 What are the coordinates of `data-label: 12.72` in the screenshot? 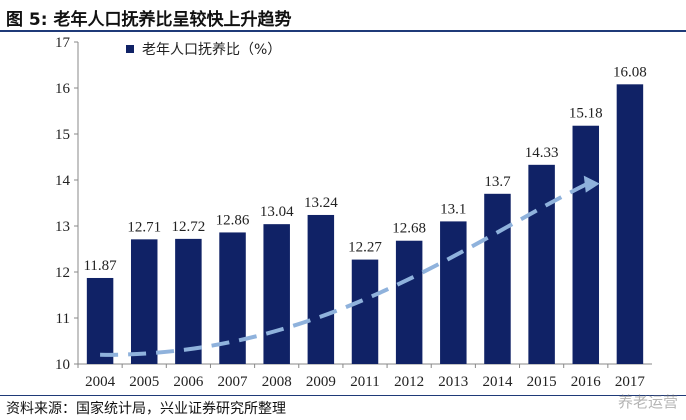 It's located at (189, 227).